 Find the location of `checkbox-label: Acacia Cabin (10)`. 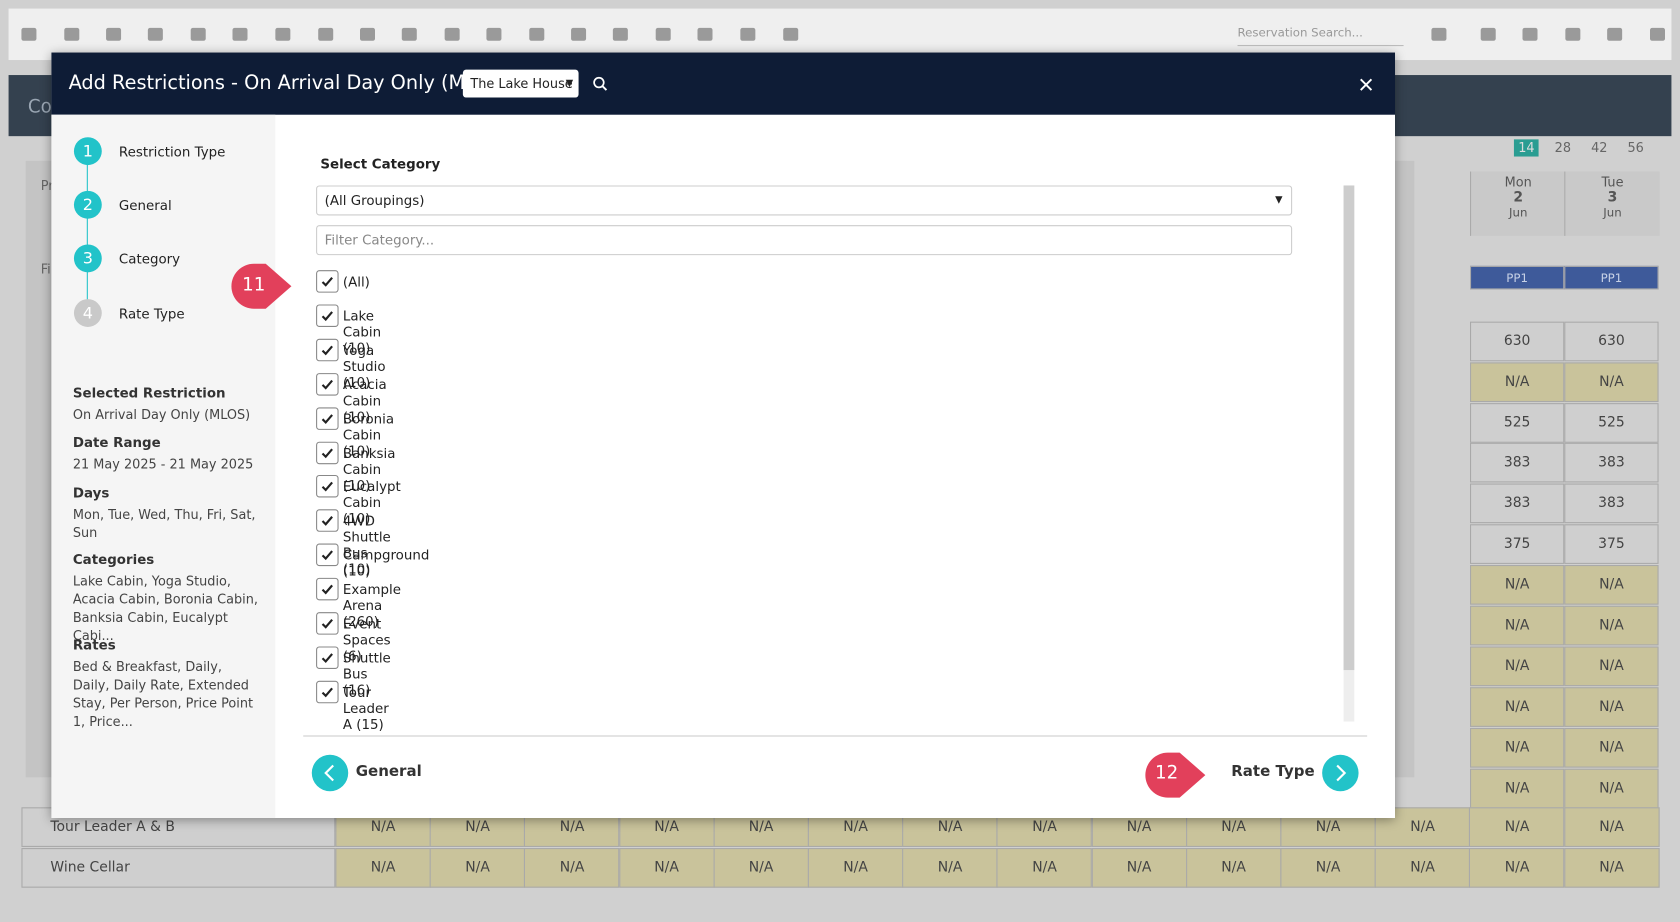

checkbox-label: Acacia Cabin (10) is located at coordinates (364, 400).